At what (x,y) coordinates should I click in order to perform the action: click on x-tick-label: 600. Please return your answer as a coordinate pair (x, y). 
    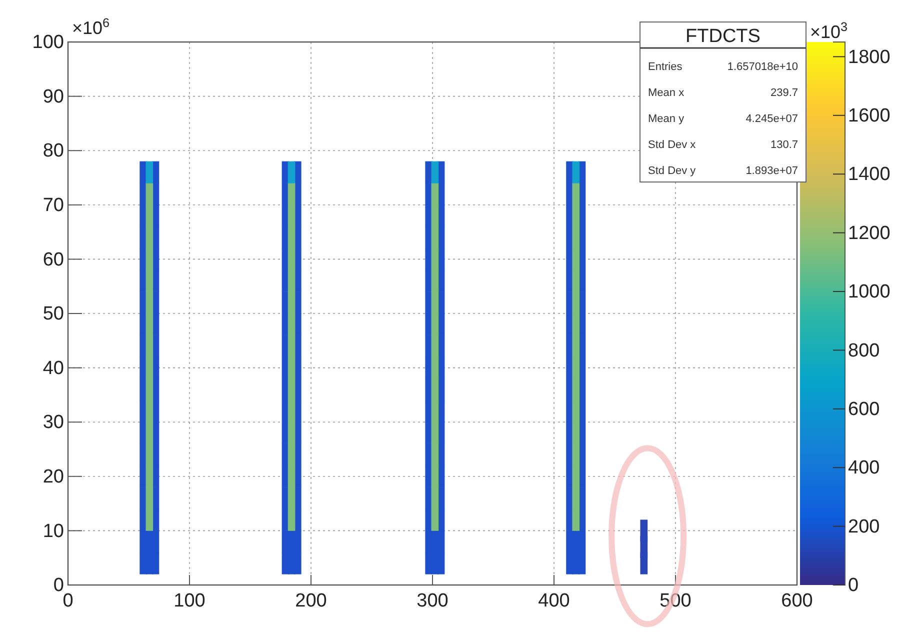
    Looking at the image, I should click on (797, 601).